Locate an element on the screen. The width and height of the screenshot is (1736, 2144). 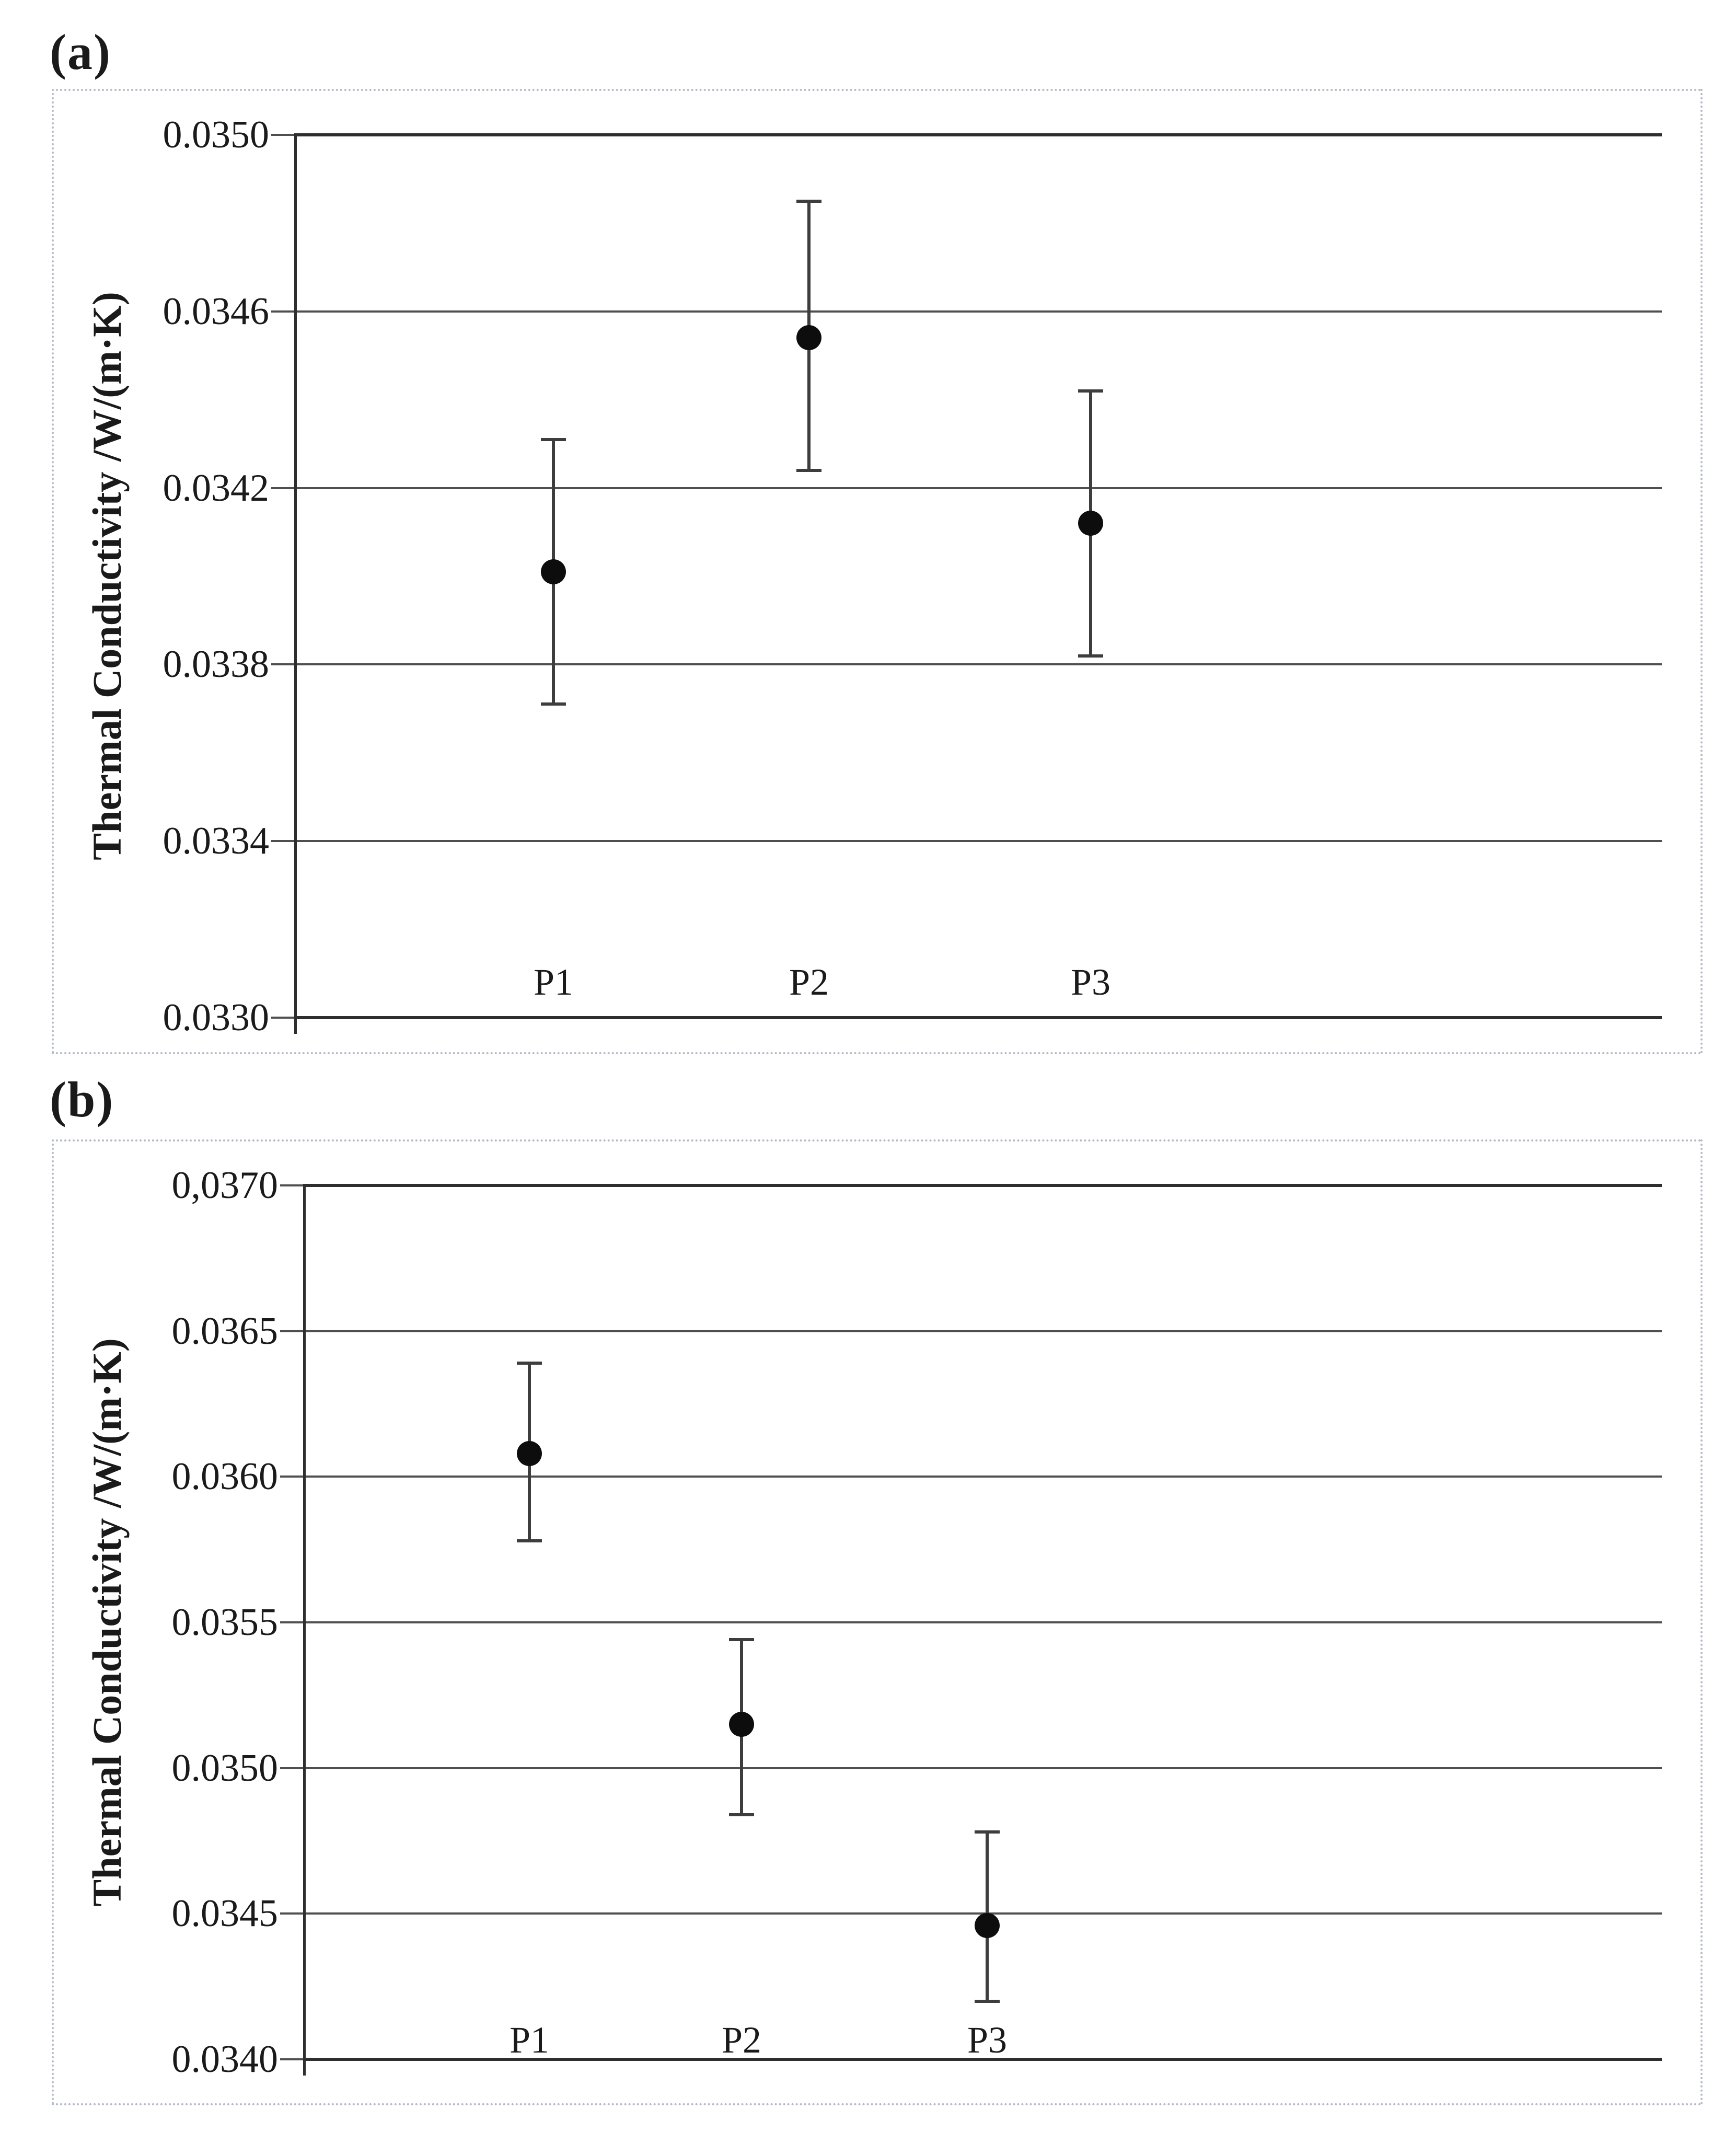
error-cap-bottom-a-P1 is located at coordinates (554, 704).